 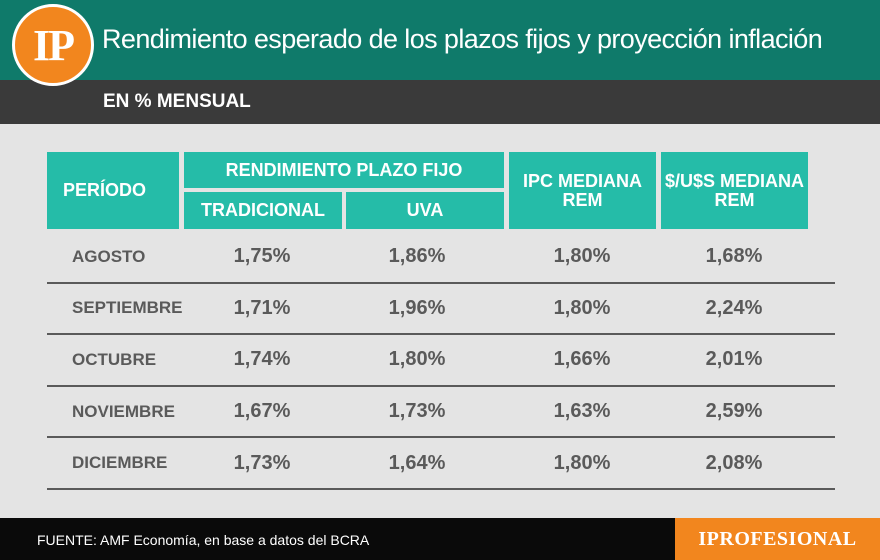 What do you see at coordinates (123, 411) in the screenshot?
I see `cell-periodo: NOVIEMBRE` at bounding box center [123, 411].